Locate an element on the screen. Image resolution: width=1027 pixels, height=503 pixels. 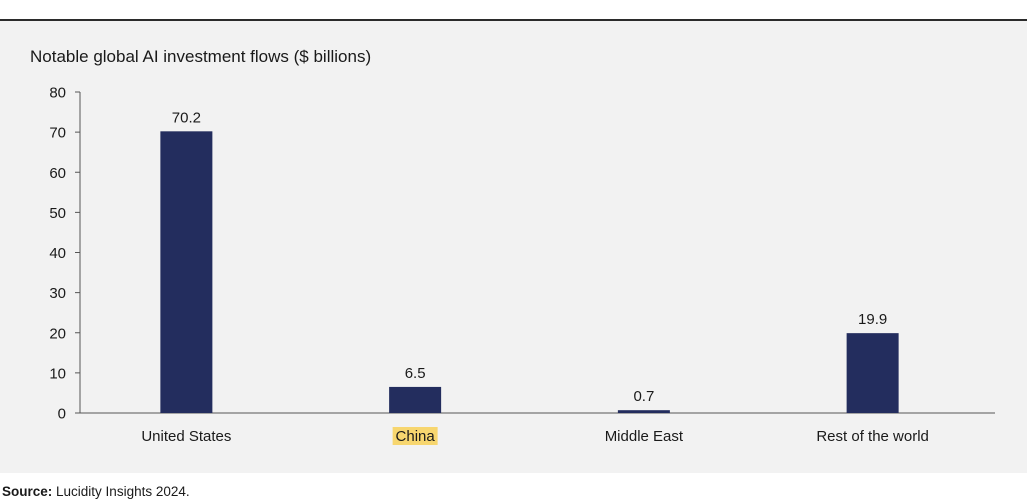
category-label: Middle East is located at coordinates (644, 436).